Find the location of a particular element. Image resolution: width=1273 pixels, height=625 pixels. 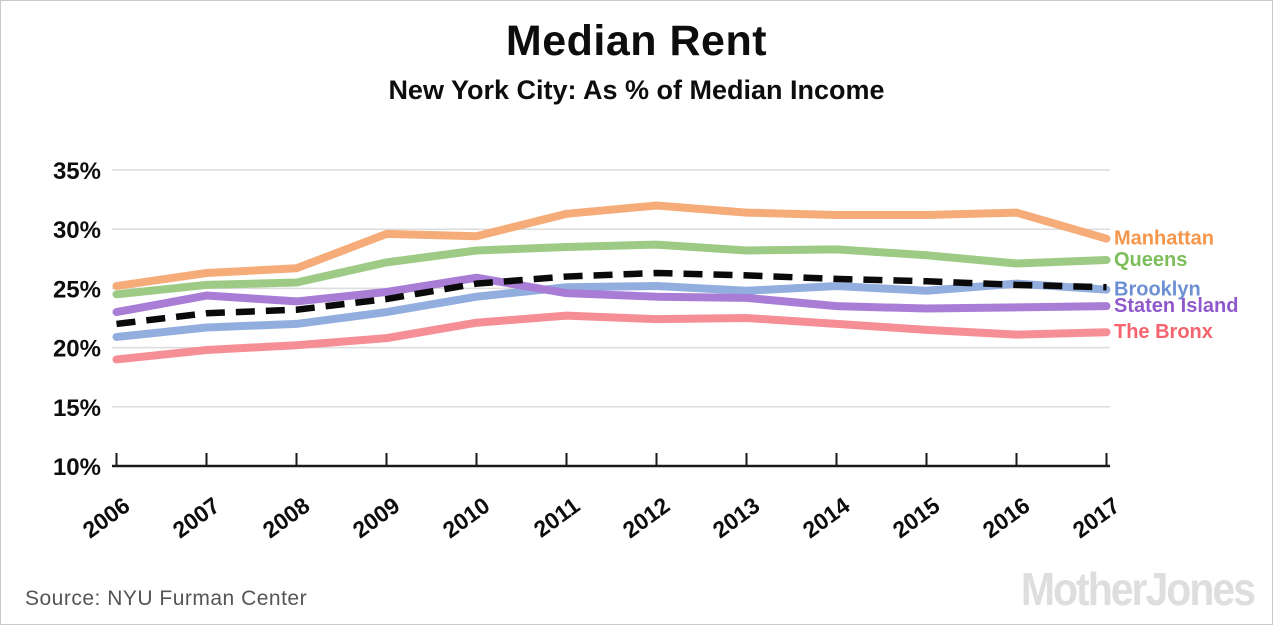

series-line-queens is located at coordinates (611, 269).